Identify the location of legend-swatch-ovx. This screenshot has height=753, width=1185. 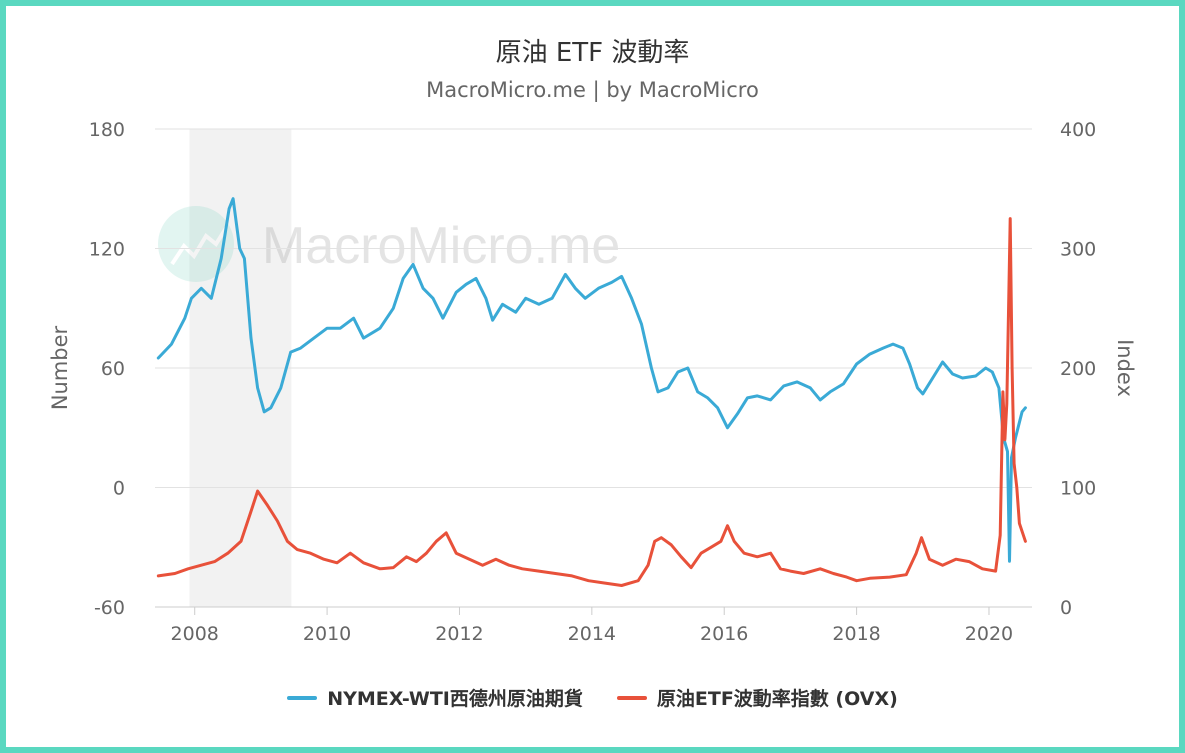
(631, 697).